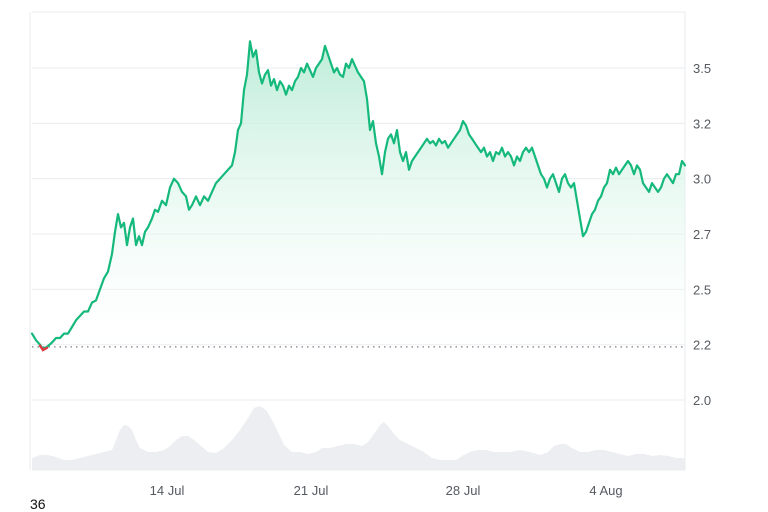 The height and width of the screenshot is (512, 768). What do you see at coordinates (463, 490) in the screenshot?
I see `x-tick-label: 28 Jul` at bounding box center [463, 490].